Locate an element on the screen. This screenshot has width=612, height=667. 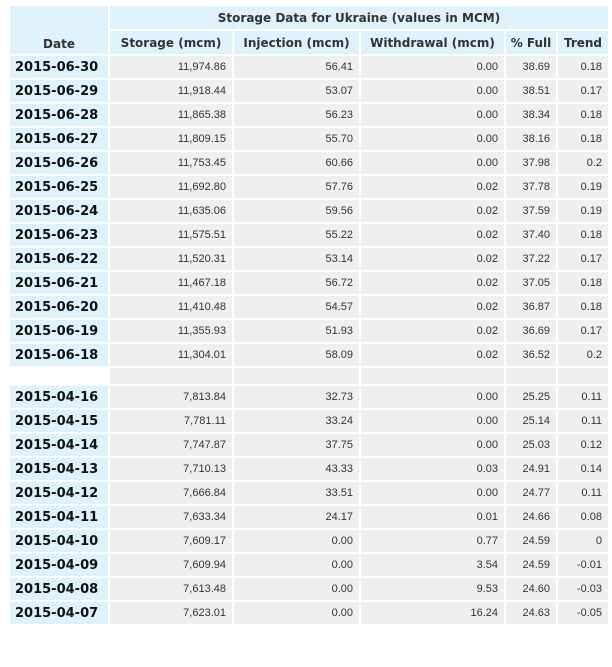
trend-cell: 0.2 is located at coordinates (583, 163).